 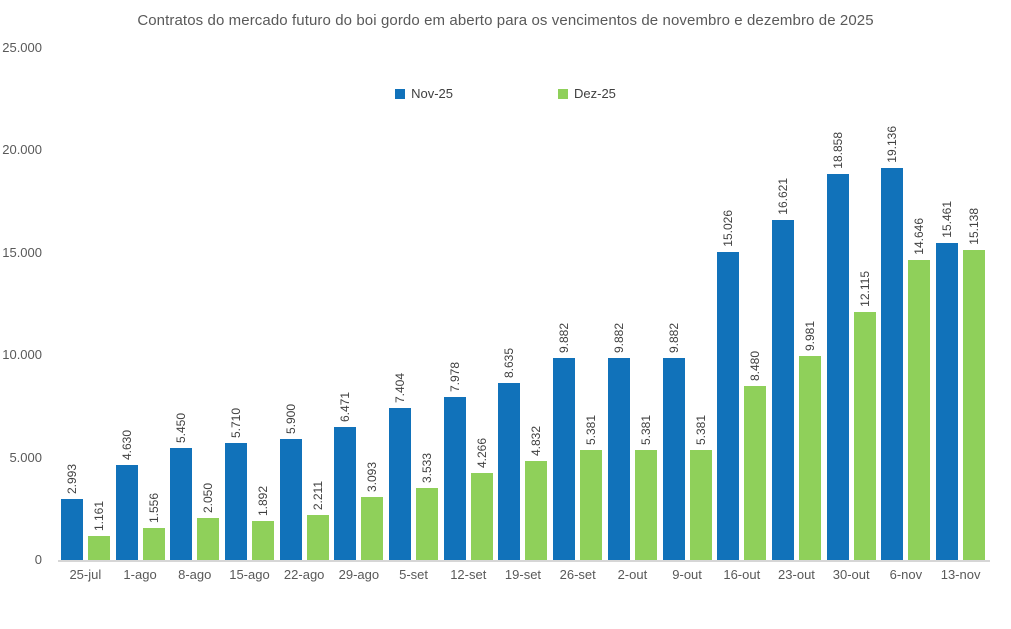 What do you see at coordinates (577, 574) in the screenshot?
I see `x-tick-label-26-set: 26-set` at bounding box center [577, 574].